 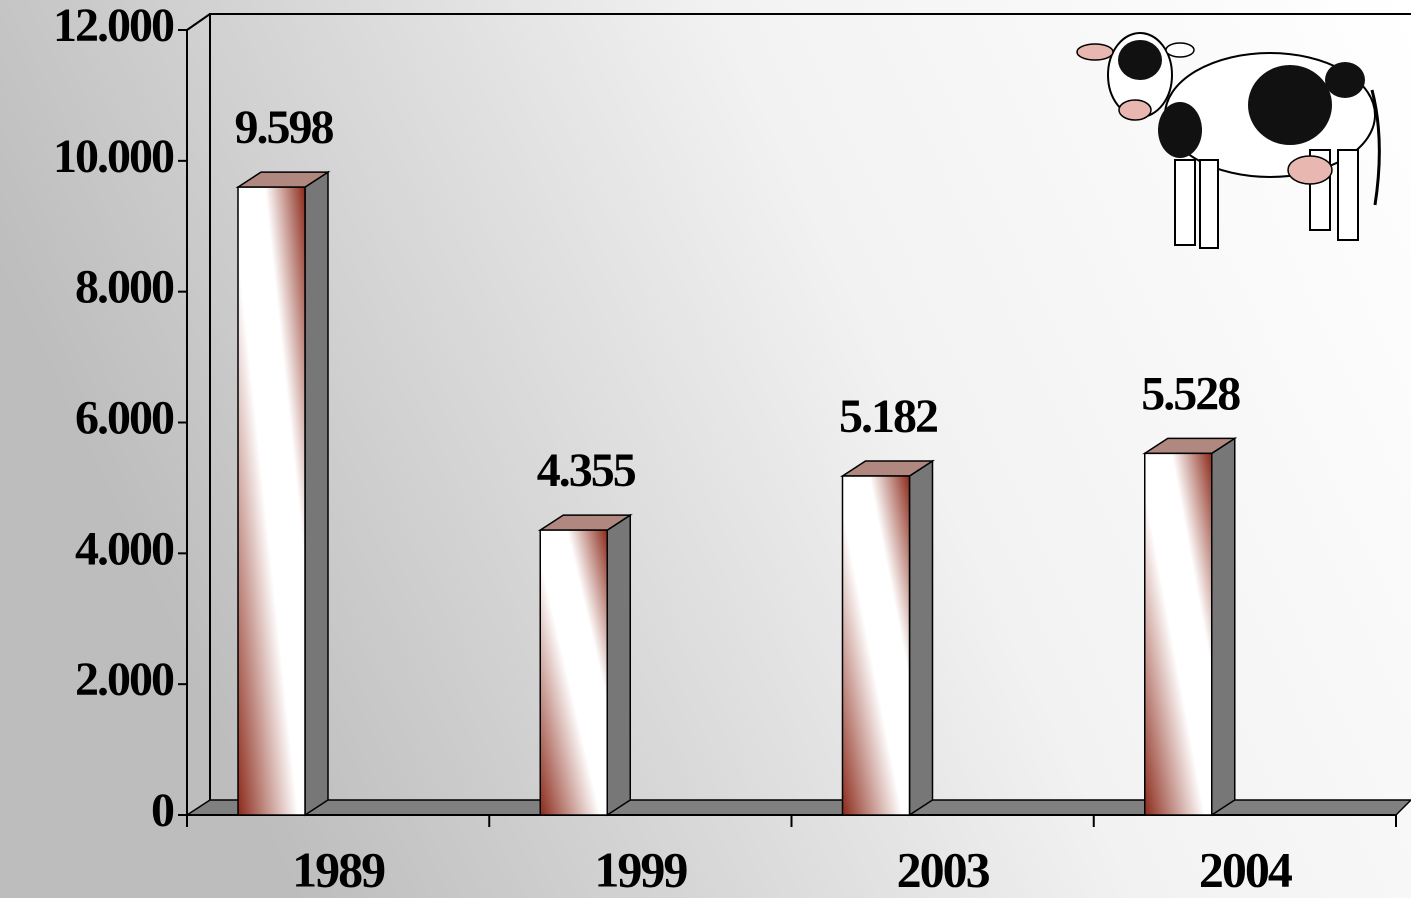 What do you see at coordinates (124, 418) in the screenshot?
I see `y-tick-label: 6.000` at bounding box center [124, 418].